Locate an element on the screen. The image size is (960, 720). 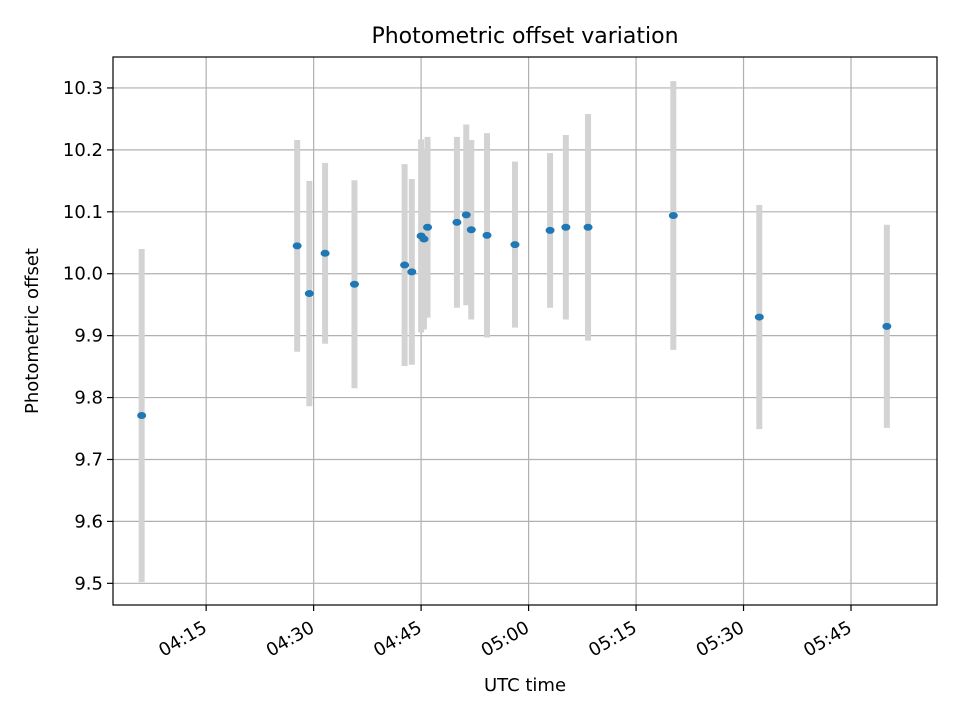
y-tick-label: 10.3 is located at coordinates (83, 88).